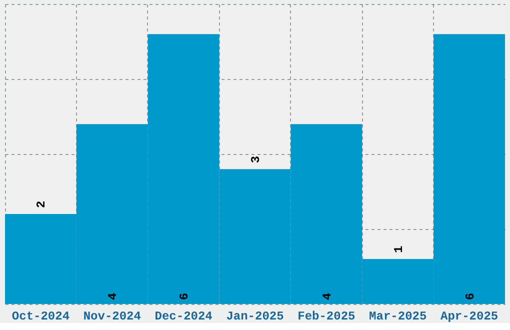  I want to click on x-tick-label: Dec-2024, so click(183, 317).